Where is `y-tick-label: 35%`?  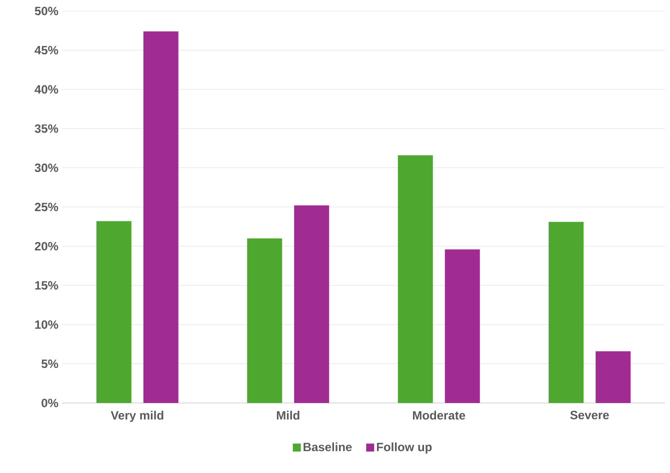
y-tick-label: 35% is located at coordinates (46, 128).